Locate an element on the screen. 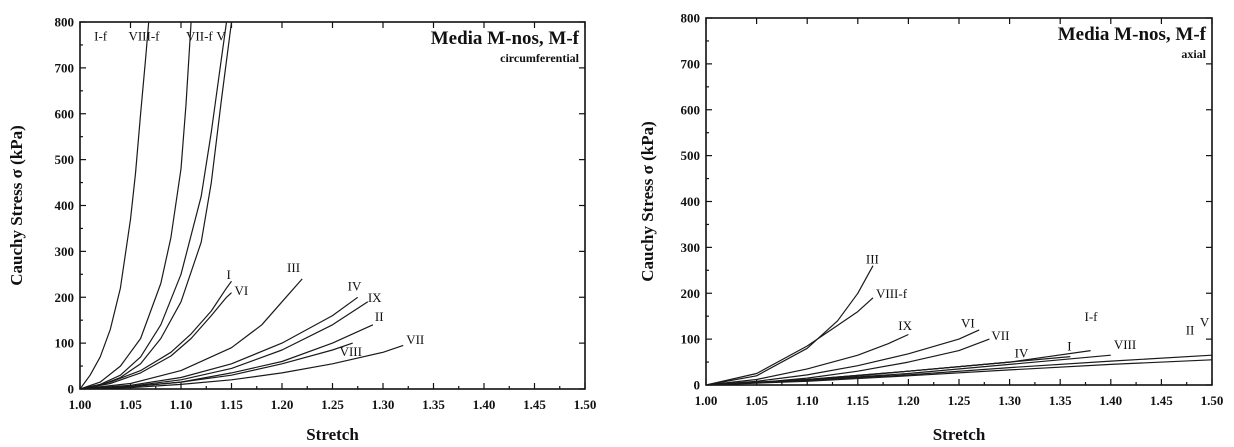 The image size is (1234, 447). curve-label: VII-f is located at coordinates (199, 35).